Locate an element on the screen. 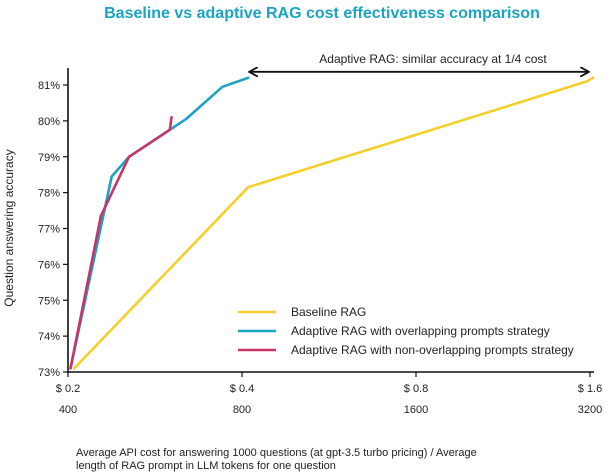 Image resolution: width=616 pixels, height=475 pixels. x-tick-label-cost: $ 1.6 is located at coordinates (590, 389).